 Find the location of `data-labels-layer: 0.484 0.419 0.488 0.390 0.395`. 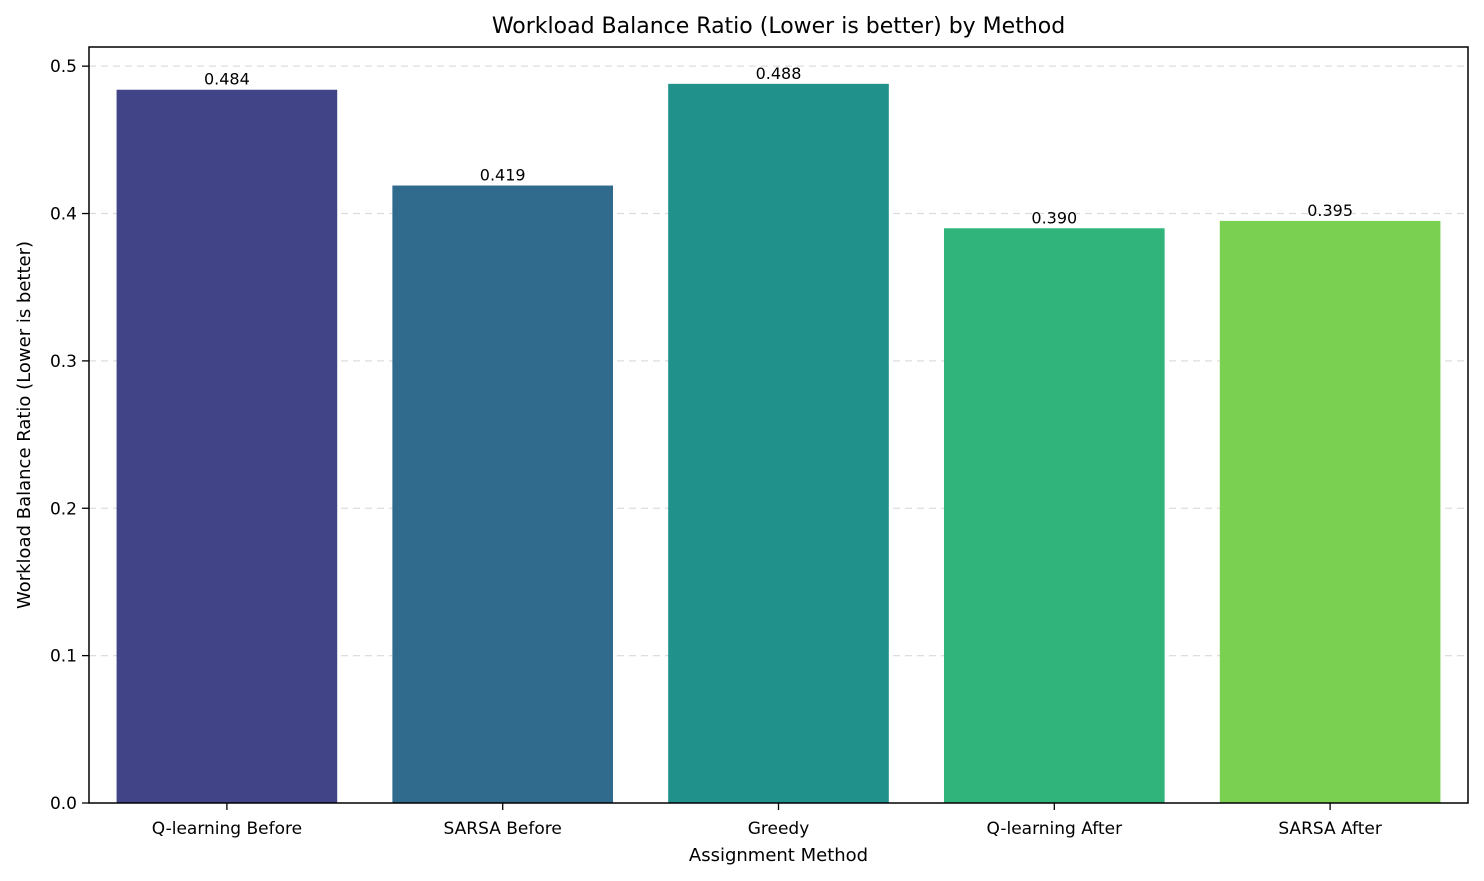

data-labels-layer: 0.484 0.419 0.488 0.390 0.395 is located at coordinates (778, 145).